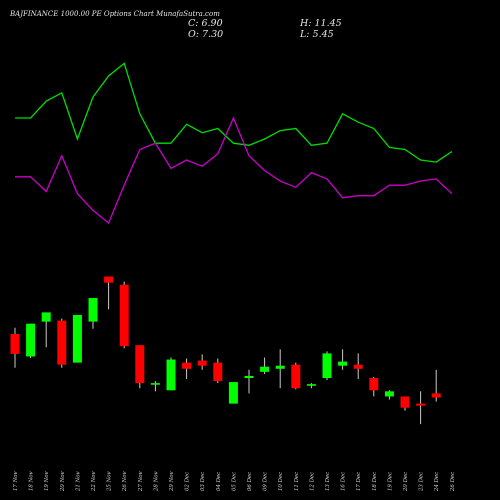 This screenshot has width=500, height=500. I want to click on x-tick-label: 04 Dec, so click(219, 481).